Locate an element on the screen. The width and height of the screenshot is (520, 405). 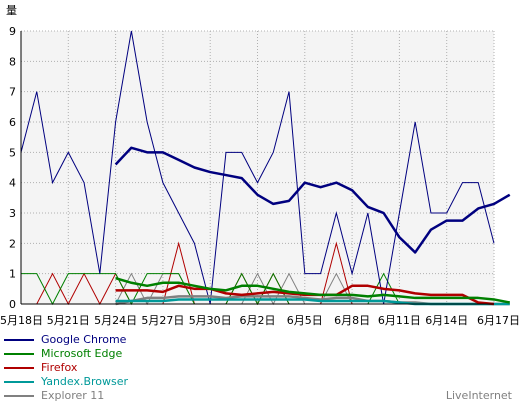
watermark-liveinternet: LiveInternet is located at coordinates (478, 395).